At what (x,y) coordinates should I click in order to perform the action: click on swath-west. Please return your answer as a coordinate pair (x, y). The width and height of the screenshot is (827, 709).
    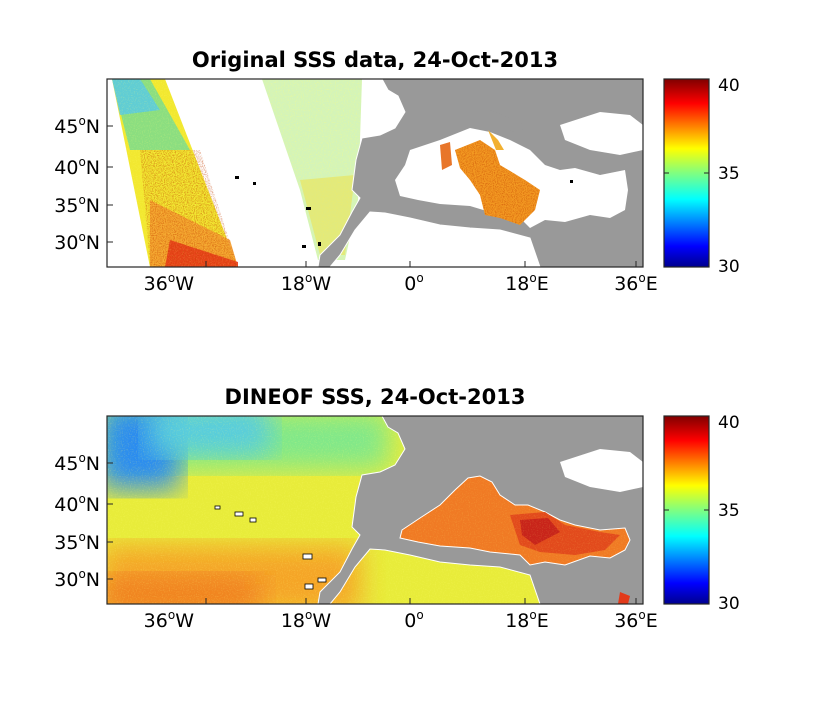
    Looking at the image, I should click on (175, 173).